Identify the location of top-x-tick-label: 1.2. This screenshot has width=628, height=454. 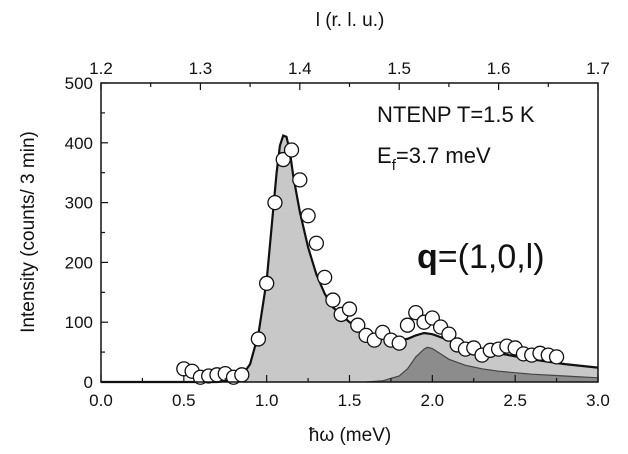
(101, 68).